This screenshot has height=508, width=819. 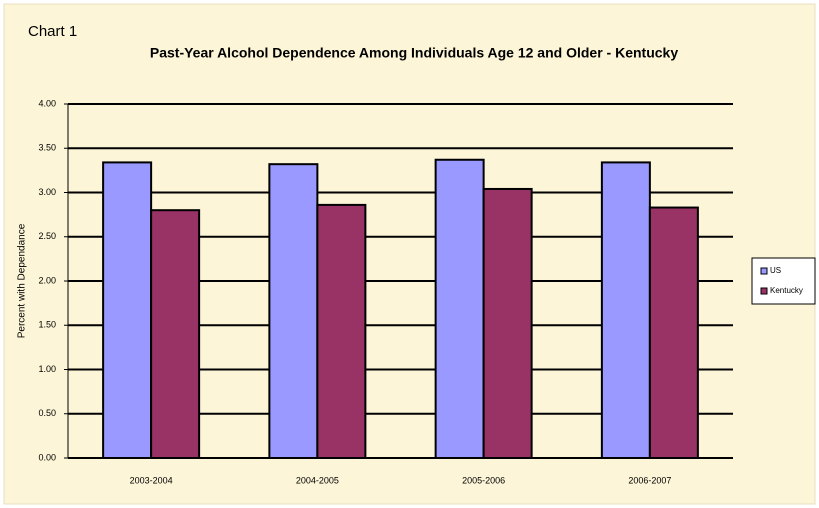 I want to click on x-tick-label: 2004-2005, so click(x=317, y=480).